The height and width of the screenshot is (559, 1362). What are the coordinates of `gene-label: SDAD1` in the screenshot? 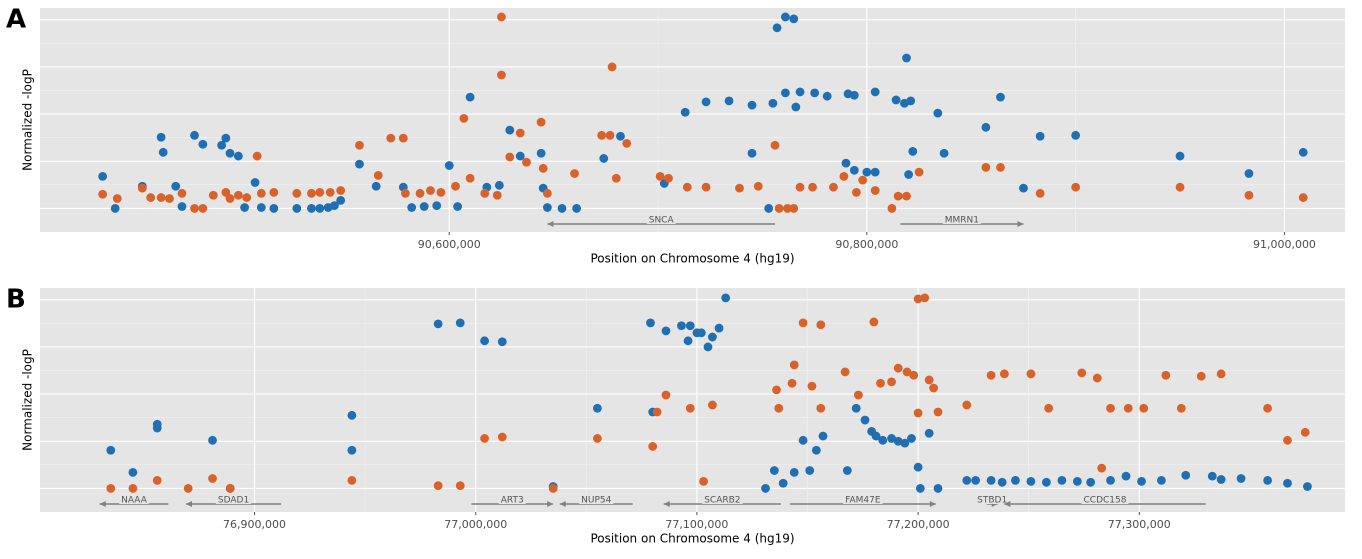 It's located at (233, 501).